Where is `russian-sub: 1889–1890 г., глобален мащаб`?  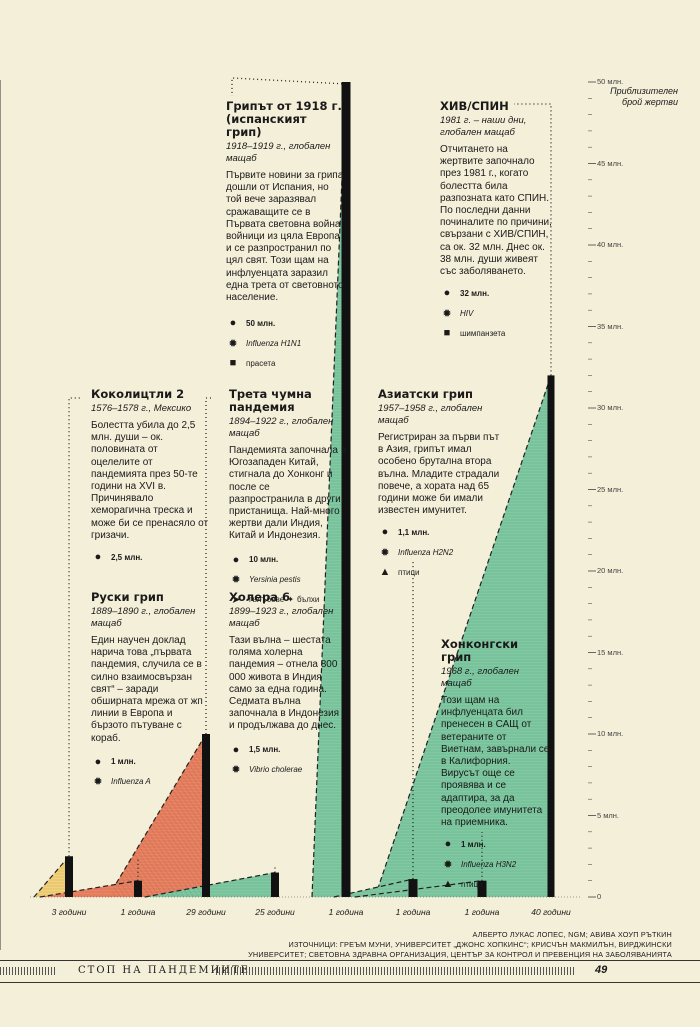
russian-sub: 1889–1890 г., глобален мащаб is located at coordinates (143, 617).